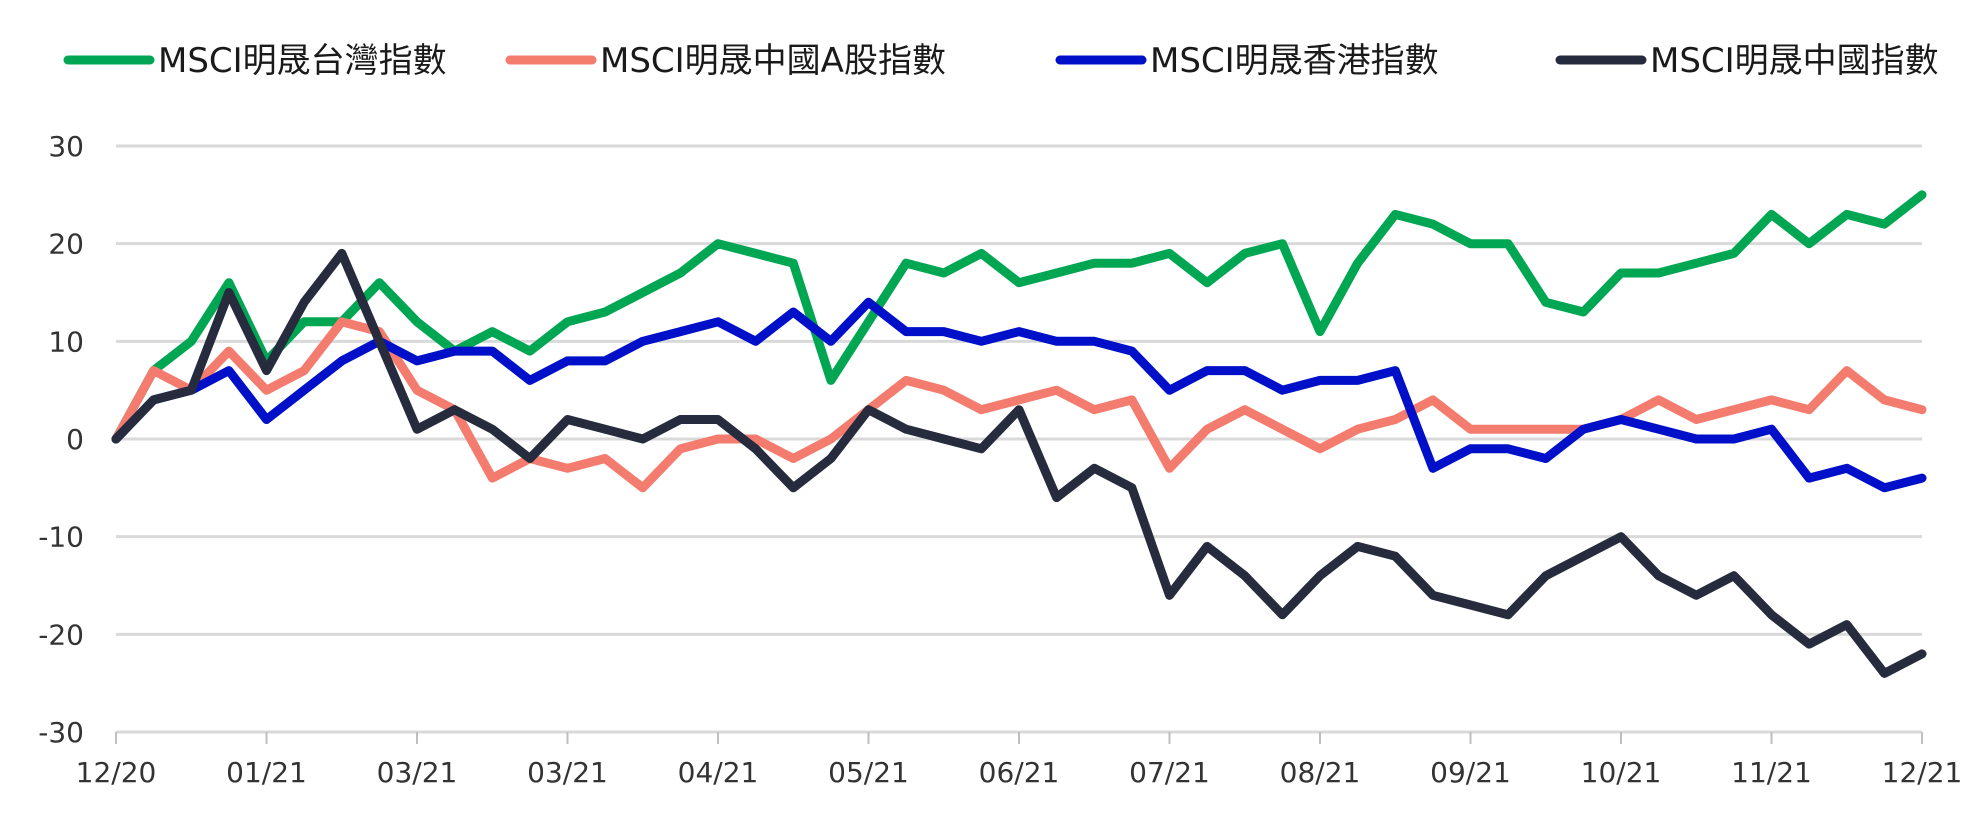 Image resolution: width=1982 pixels, height=814 pixels. What do you see at coordinates (75, 439) in the screenshot?
I see `y-tick-label: 0` at bounding box center [75, 439].